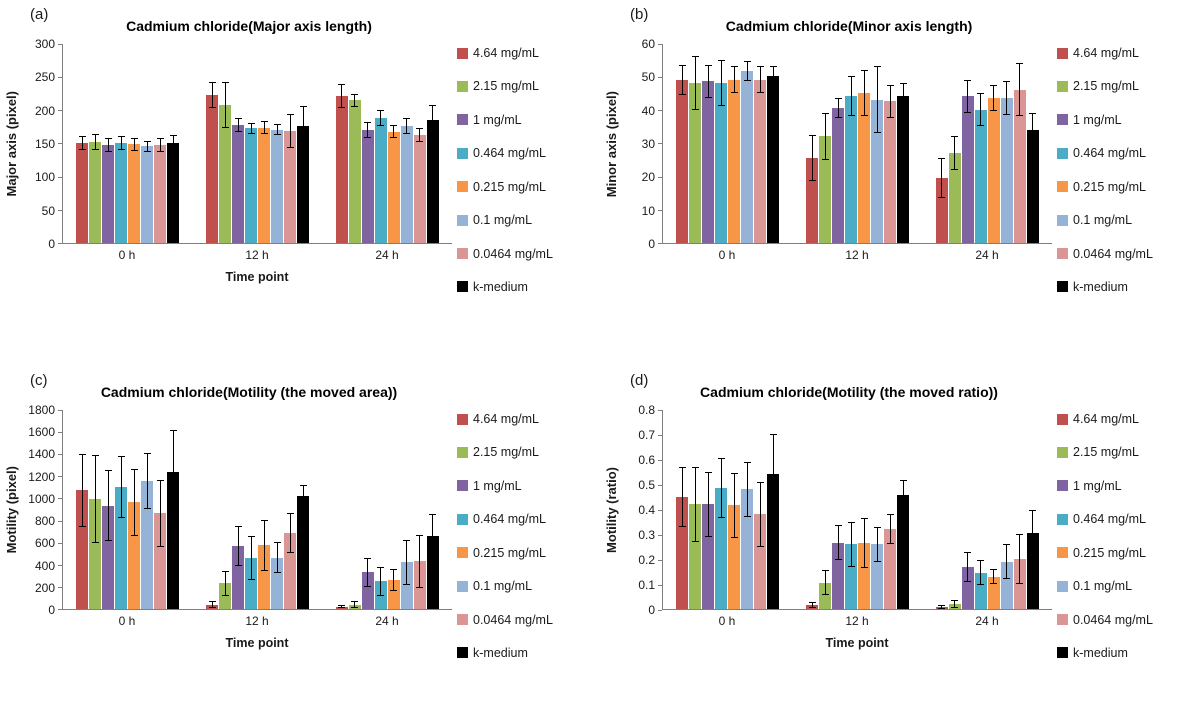 This screenshot has height=727, width=1200. I want to click on bar-0-215-mgml-12h, so click(264, 185).